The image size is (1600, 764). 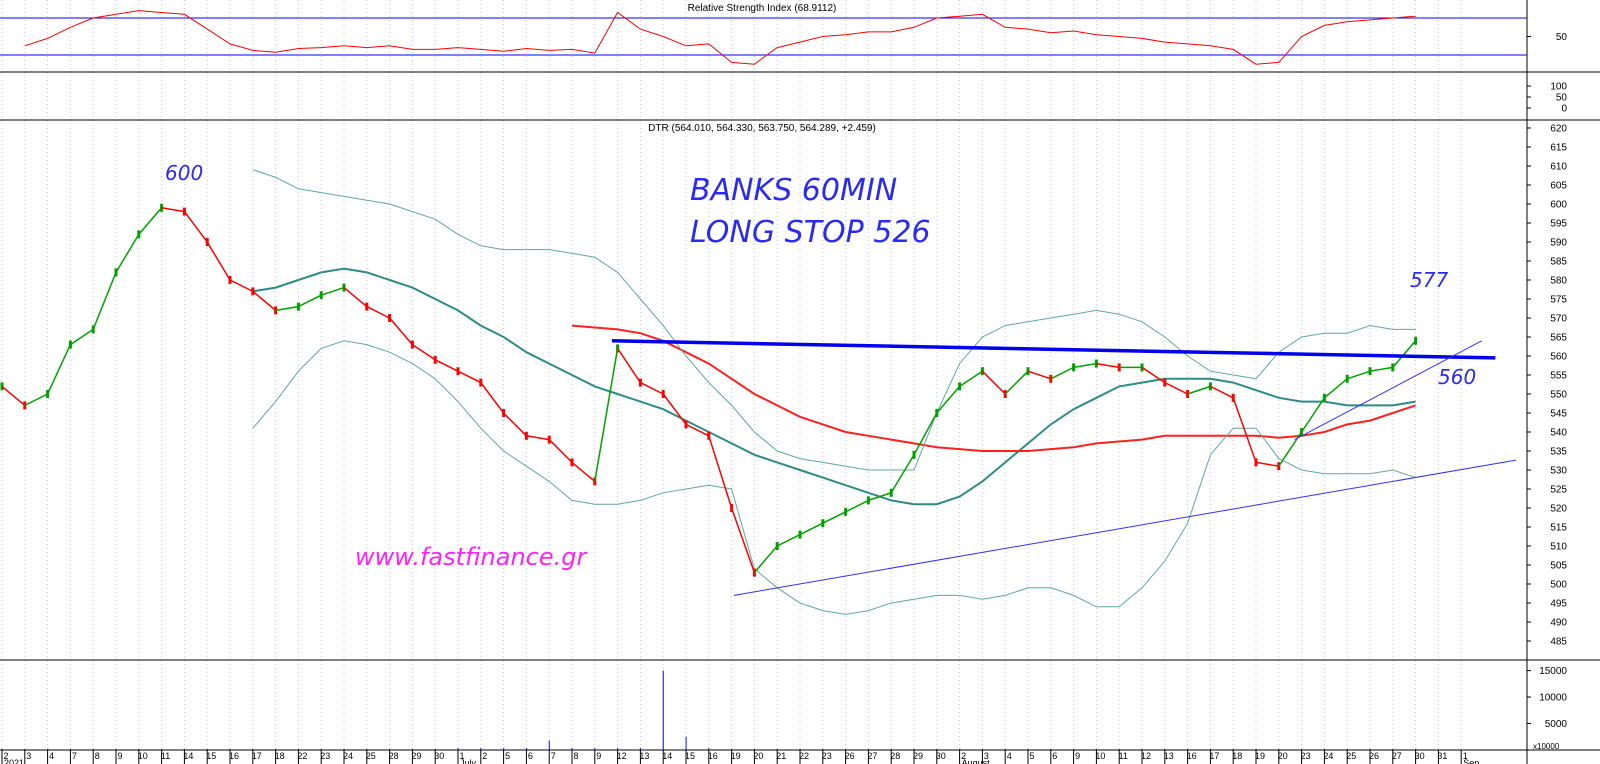 I want to click on y-tick-label: 565, so click(x=1558, y=337).